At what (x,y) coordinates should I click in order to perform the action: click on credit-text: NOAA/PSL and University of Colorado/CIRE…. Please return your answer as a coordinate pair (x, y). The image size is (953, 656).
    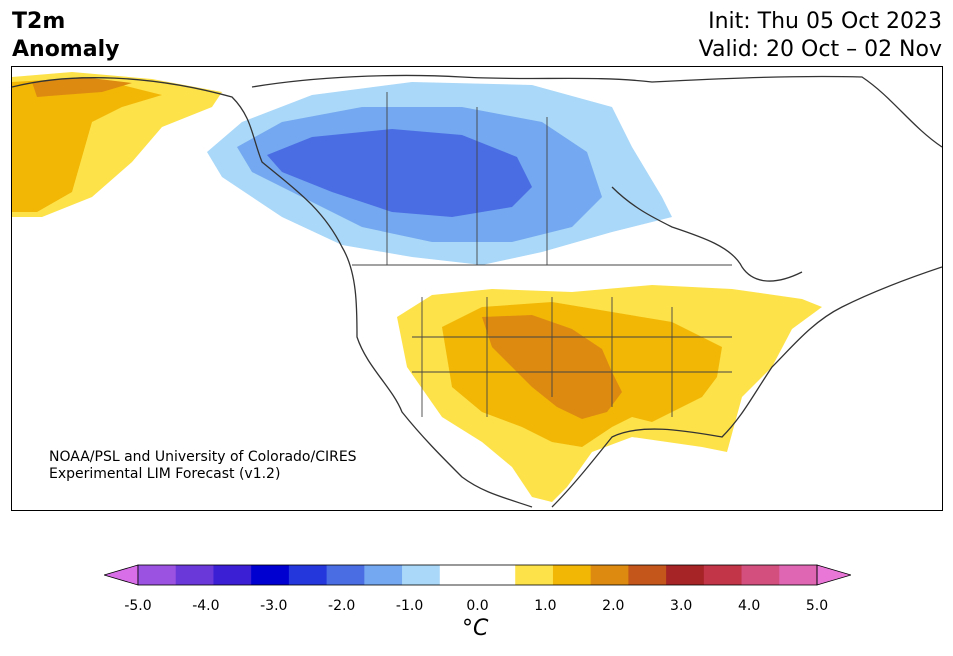
    Looking at the image, I should click on (203, 466).